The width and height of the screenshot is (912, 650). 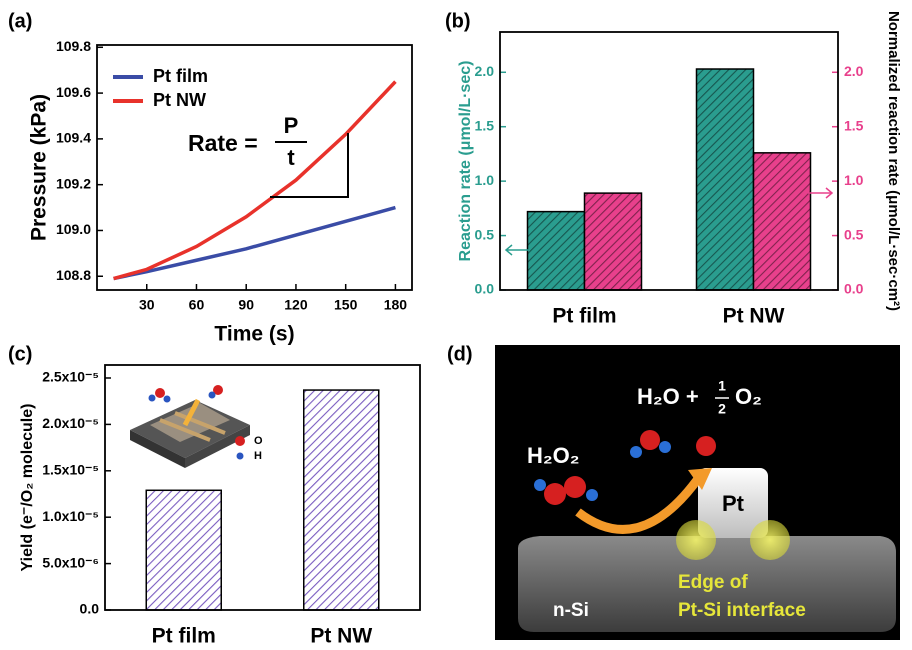 I want to click on pt-block, so click(x=733, y=503).